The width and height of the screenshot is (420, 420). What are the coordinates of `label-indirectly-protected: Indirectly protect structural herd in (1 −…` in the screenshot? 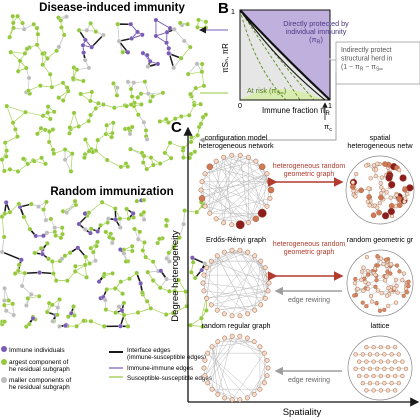 It's located at (366, 60).